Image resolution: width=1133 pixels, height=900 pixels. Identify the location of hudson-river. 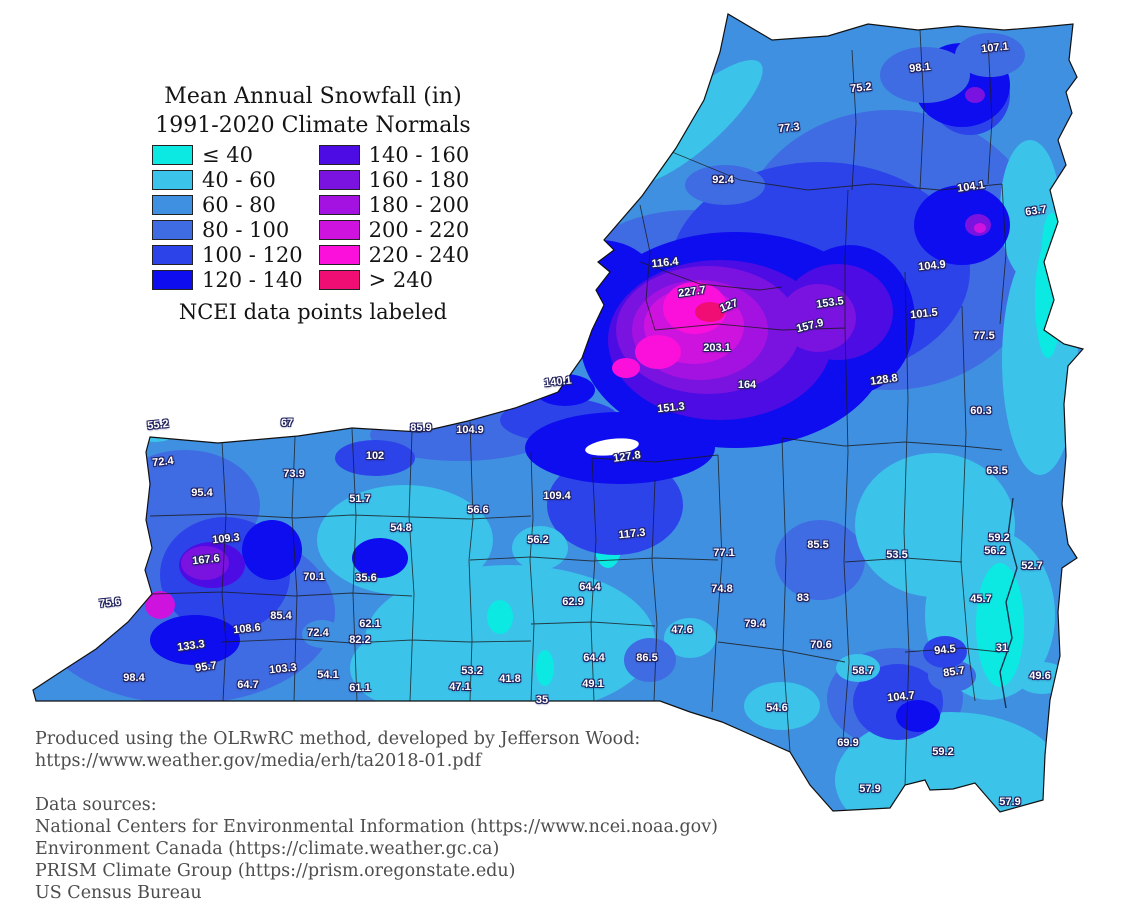
(1008, 603).